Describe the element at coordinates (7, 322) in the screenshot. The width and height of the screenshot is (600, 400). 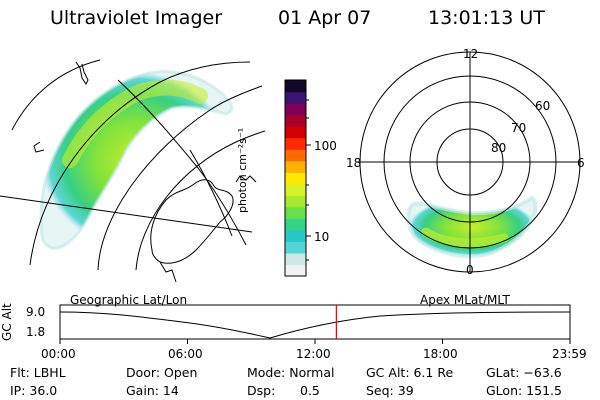
I see `timeline-axis-title: GC Alt` at that location.